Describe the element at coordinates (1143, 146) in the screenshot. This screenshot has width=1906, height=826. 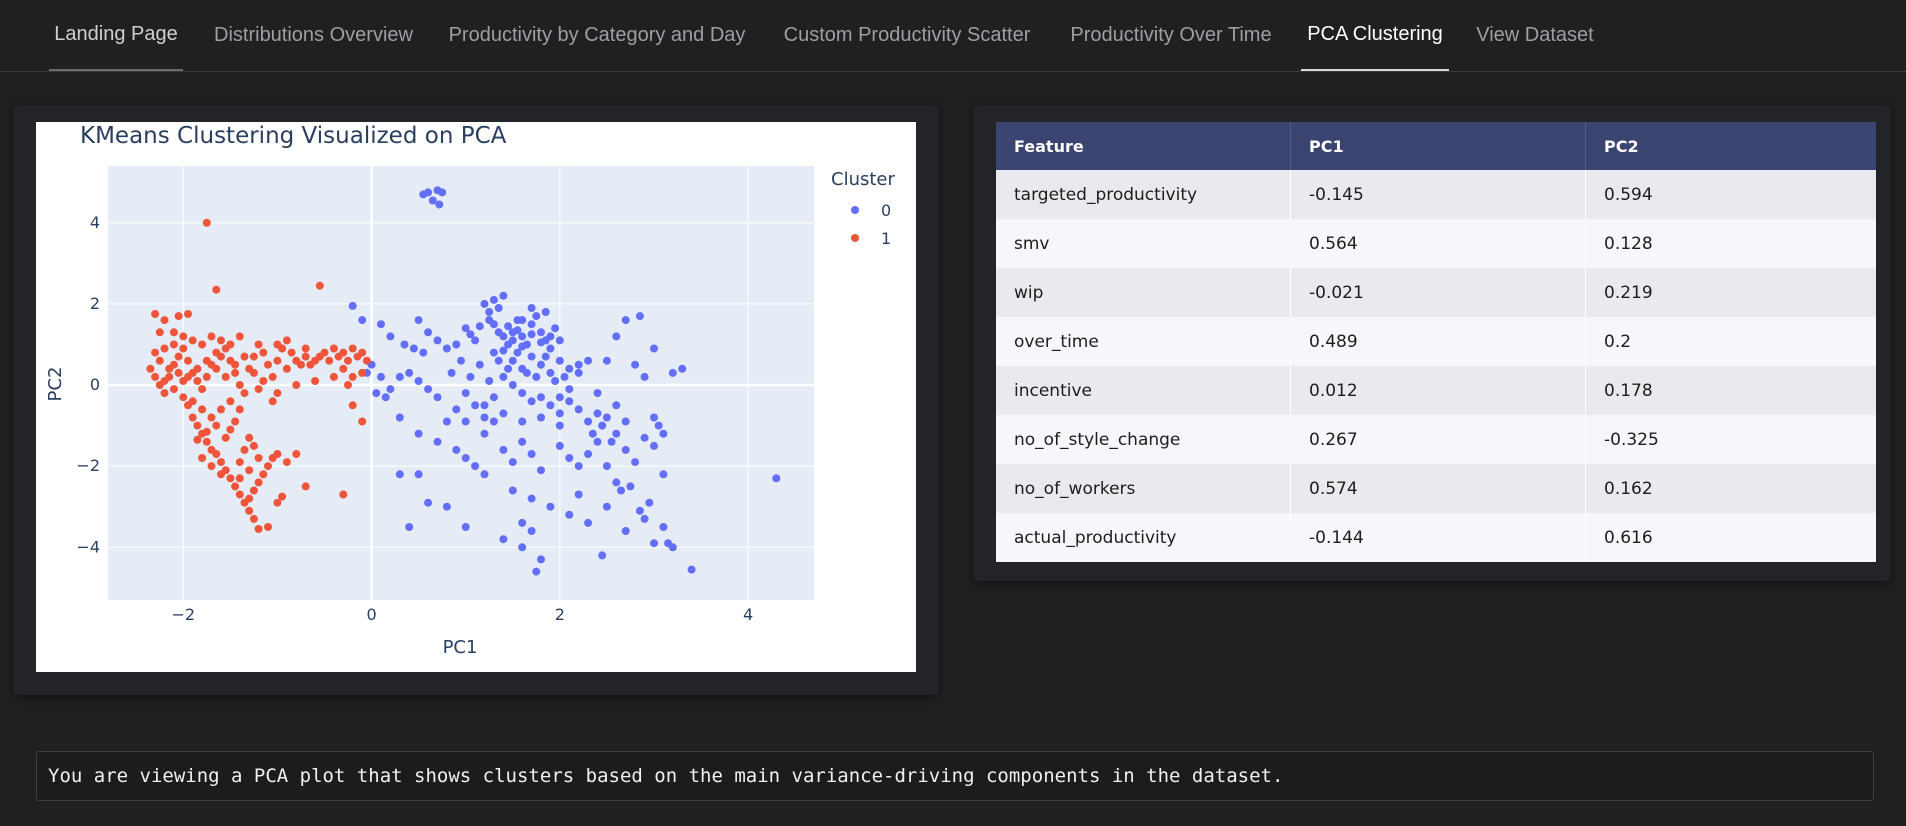
I see `column-header-feature: Feature` at that location.